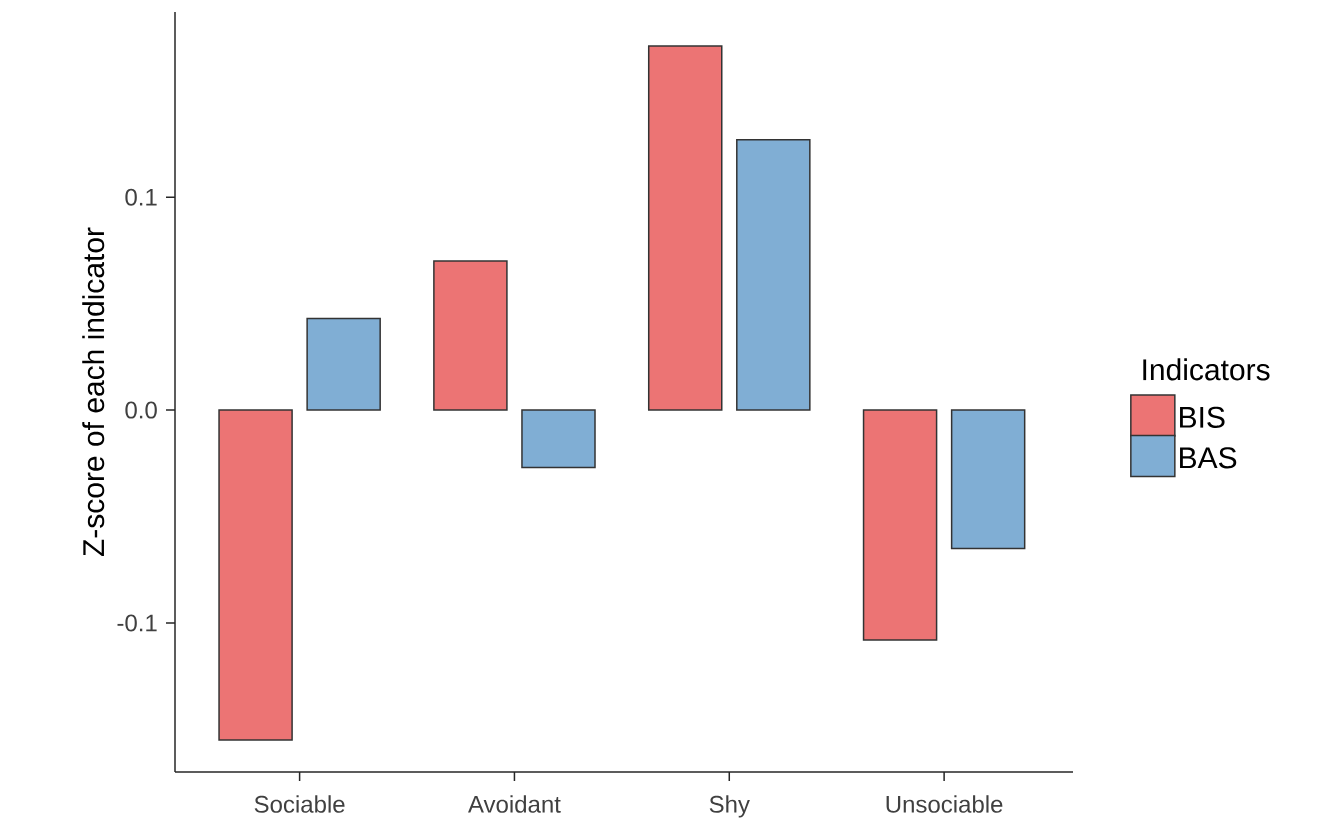 The height and width of the screenshot is (835, 1343). I want to click on x-tick-label: Unsociable, so click(944, 804).